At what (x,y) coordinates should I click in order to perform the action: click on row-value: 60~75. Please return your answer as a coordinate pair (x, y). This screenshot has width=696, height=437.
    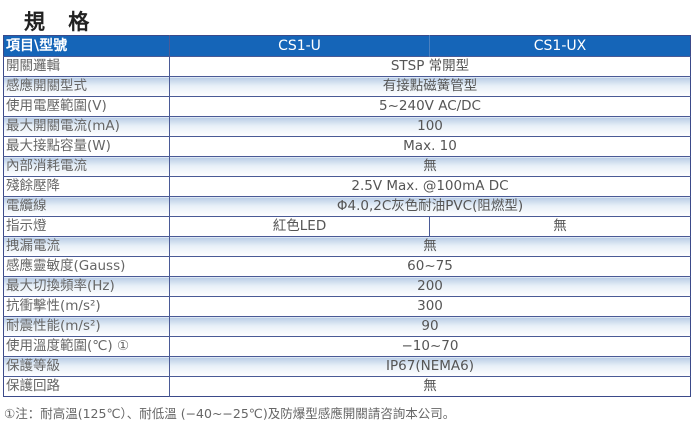
    Looking at the image, I should click on (430, 266).